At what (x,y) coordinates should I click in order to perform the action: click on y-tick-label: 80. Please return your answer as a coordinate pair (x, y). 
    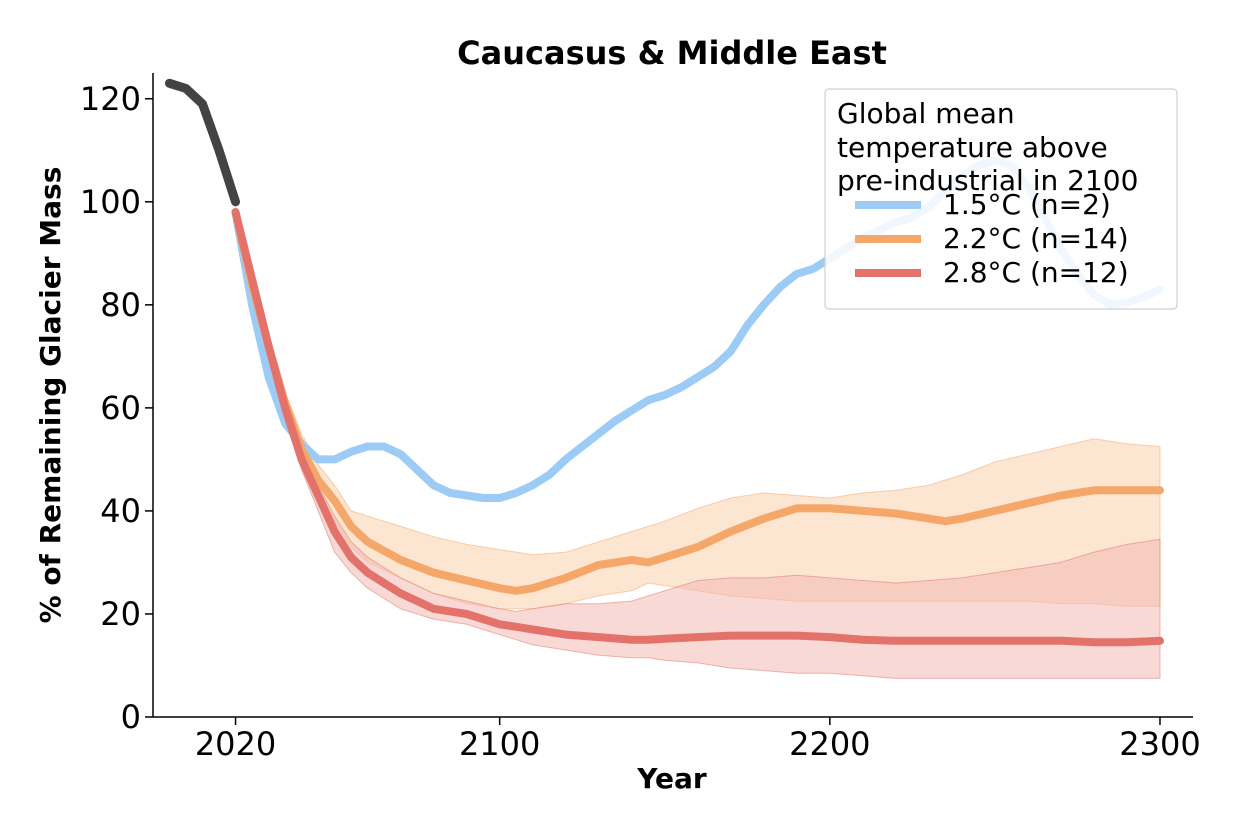
    Looking at the image, I should click on (120, 305).